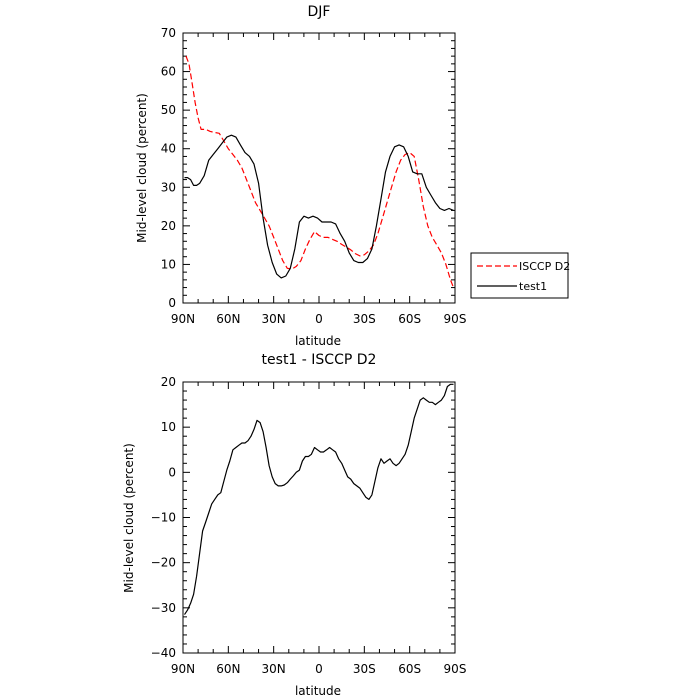 The width and height of the screenshot is (700, 700). Describe the element at coordinates (364, 319) in the screenshot. I see `top-x-tick-label: 30S` at that location.